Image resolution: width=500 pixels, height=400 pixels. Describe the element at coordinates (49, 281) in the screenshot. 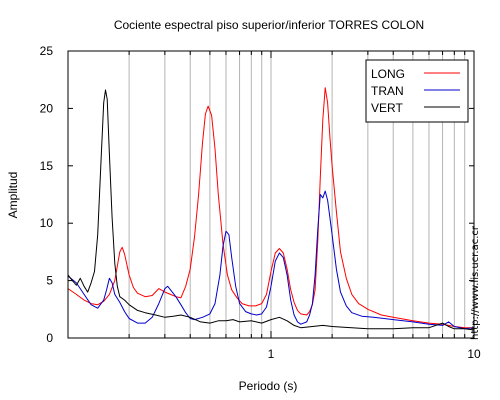

I see `y-tick-label: 5` at that location.